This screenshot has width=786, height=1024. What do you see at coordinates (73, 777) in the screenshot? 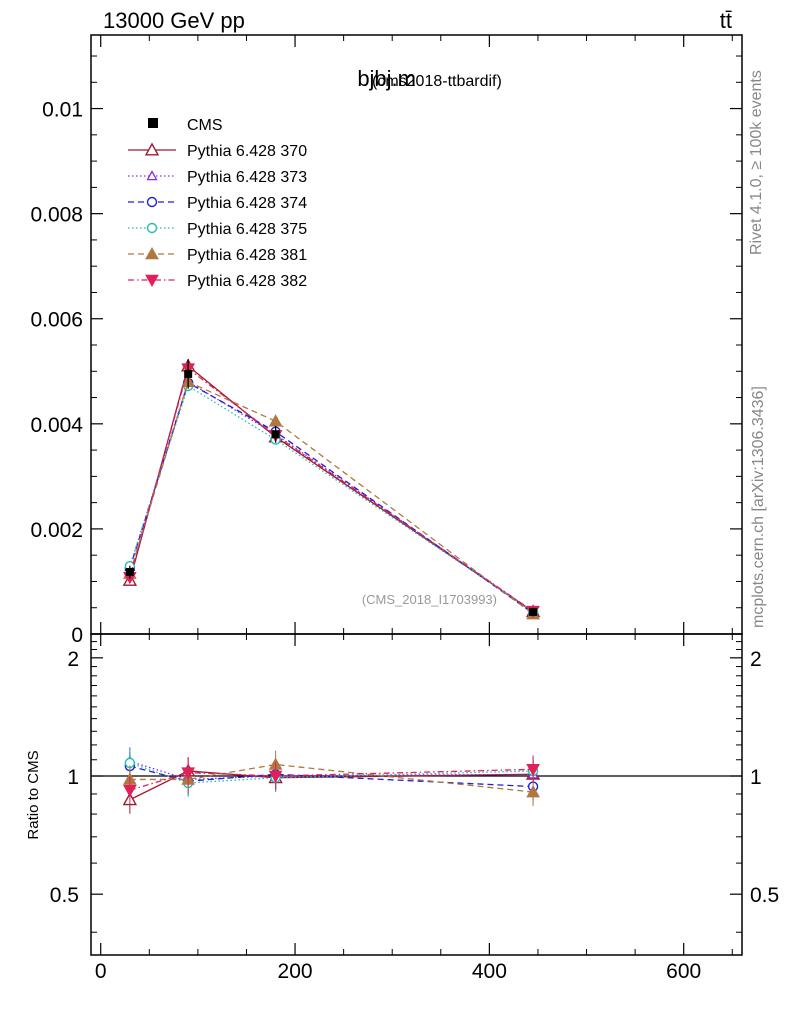
I see `ratio-y-tick-label-left: 1` at bounding box center [73, 777].